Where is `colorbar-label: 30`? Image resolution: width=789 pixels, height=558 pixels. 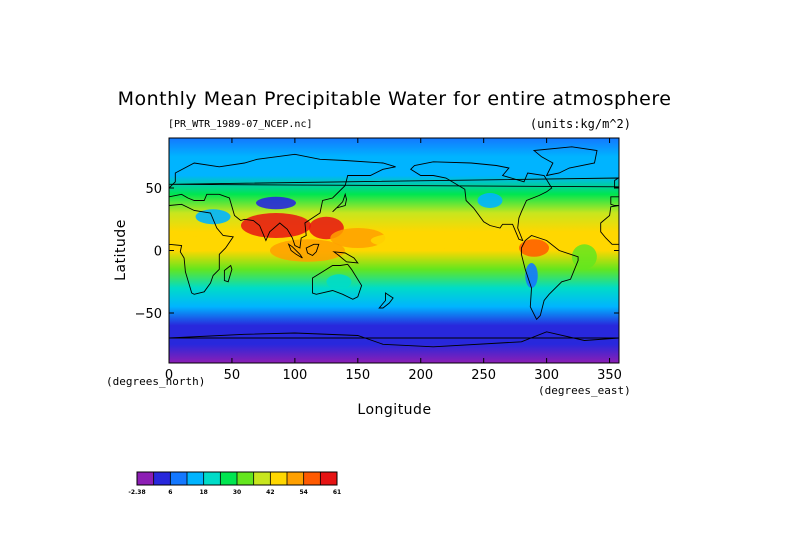 colorbar-label: 30 is located at coordinates (237, 492).